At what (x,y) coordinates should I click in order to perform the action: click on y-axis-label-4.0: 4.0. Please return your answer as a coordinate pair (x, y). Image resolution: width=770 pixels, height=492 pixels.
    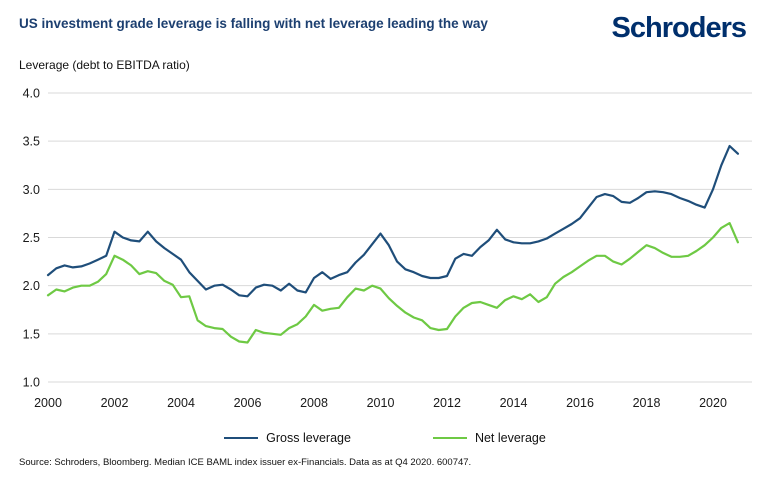
    Looking at the image, I should click on (31, 94).